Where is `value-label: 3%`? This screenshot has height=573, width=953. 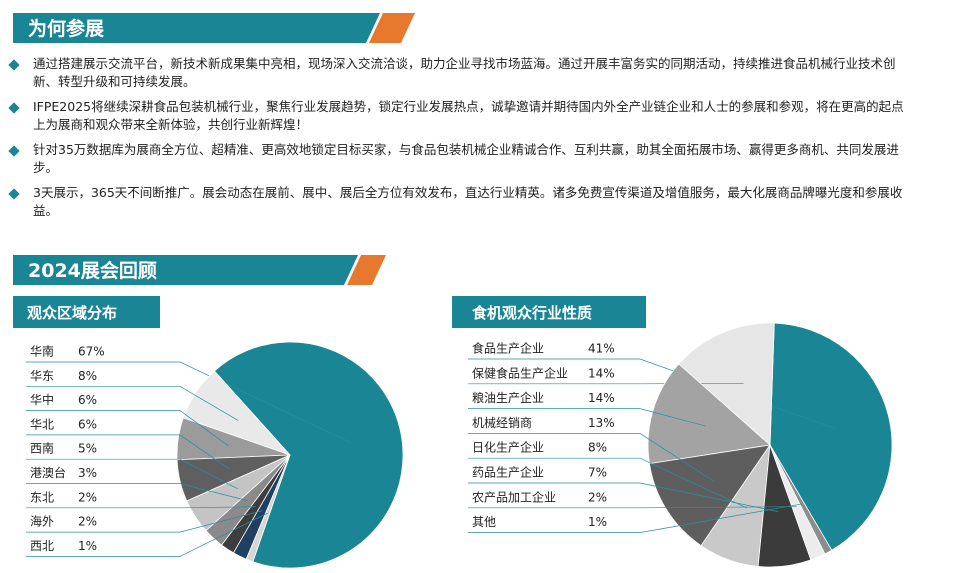
value-label: 3% is located at coordinates (87, 473).